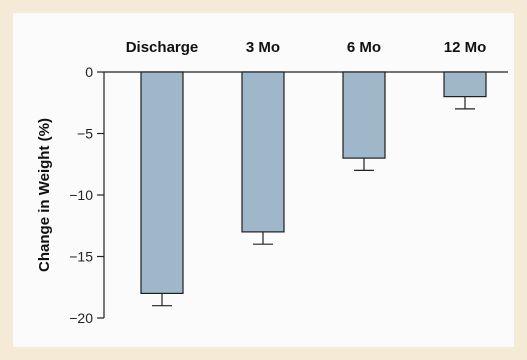 The height and width of the screenshot is (360, 527). Describe the element at coordinates (364, 47) in the screenshot. I see `category-label: 6 Mo` at that location.